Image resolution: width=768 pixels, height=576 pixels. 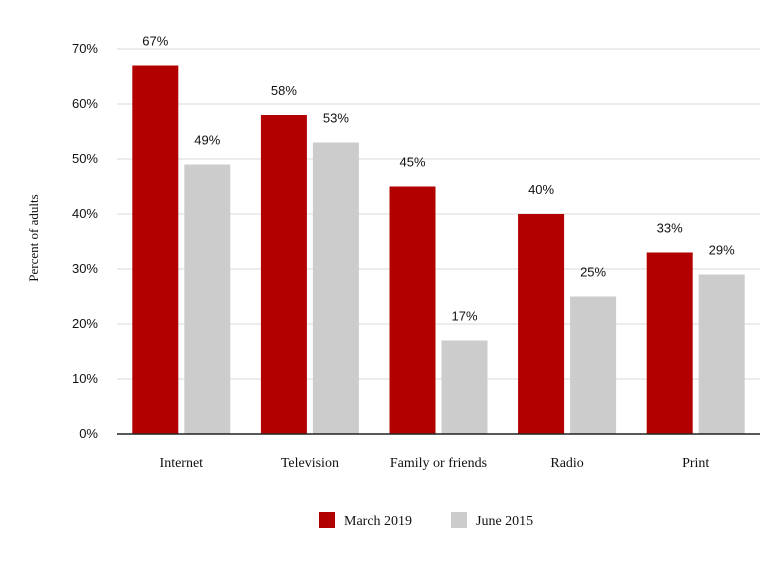 I want to click on legend-label: March 2019, so click(x=378, y=521).